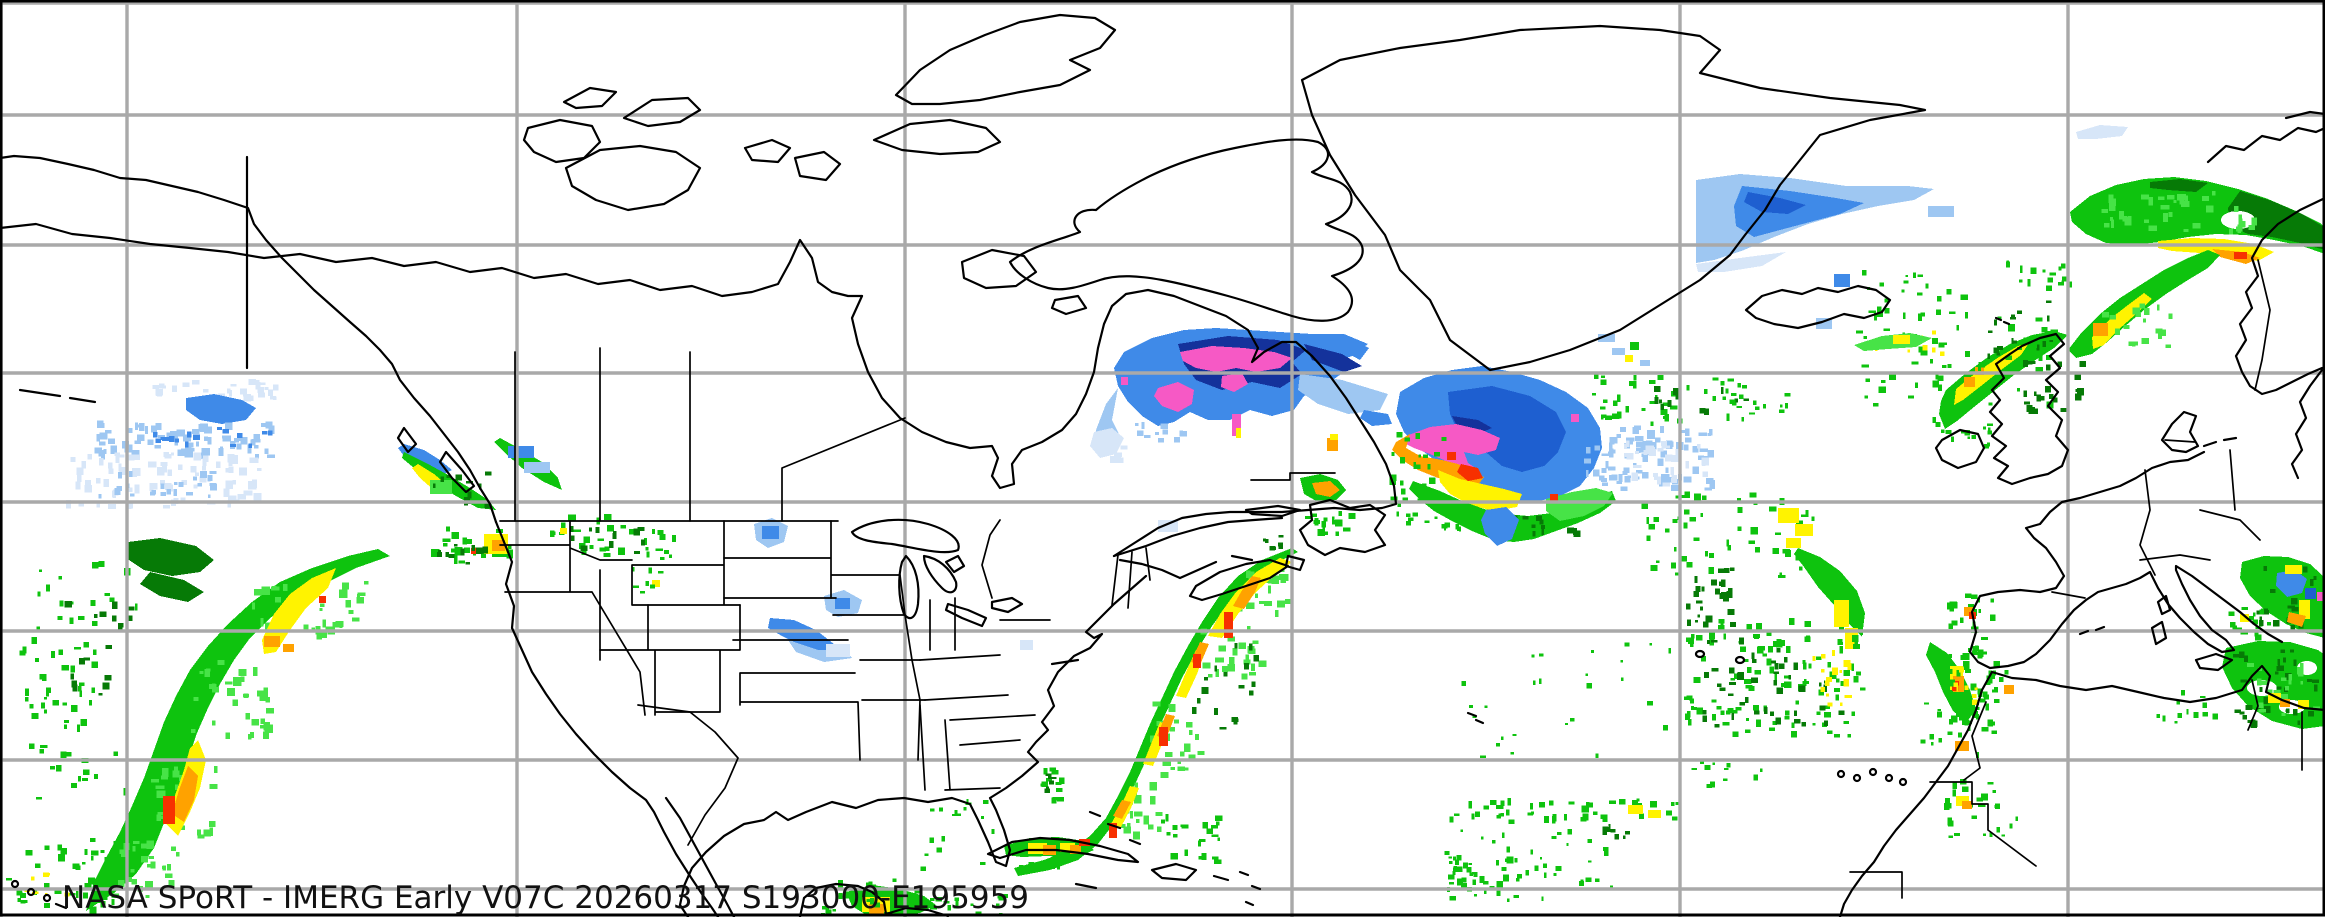  I want to click on subtropical-speckle-lines, so click(1603, 830).